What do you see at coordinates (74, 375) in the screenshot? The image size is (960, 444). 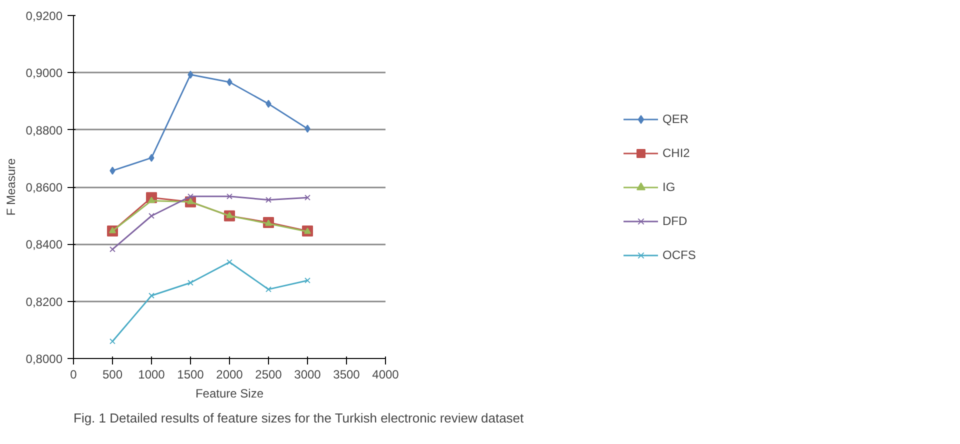 I see `x-tick-label: 0` at bounding box center [74, 375].